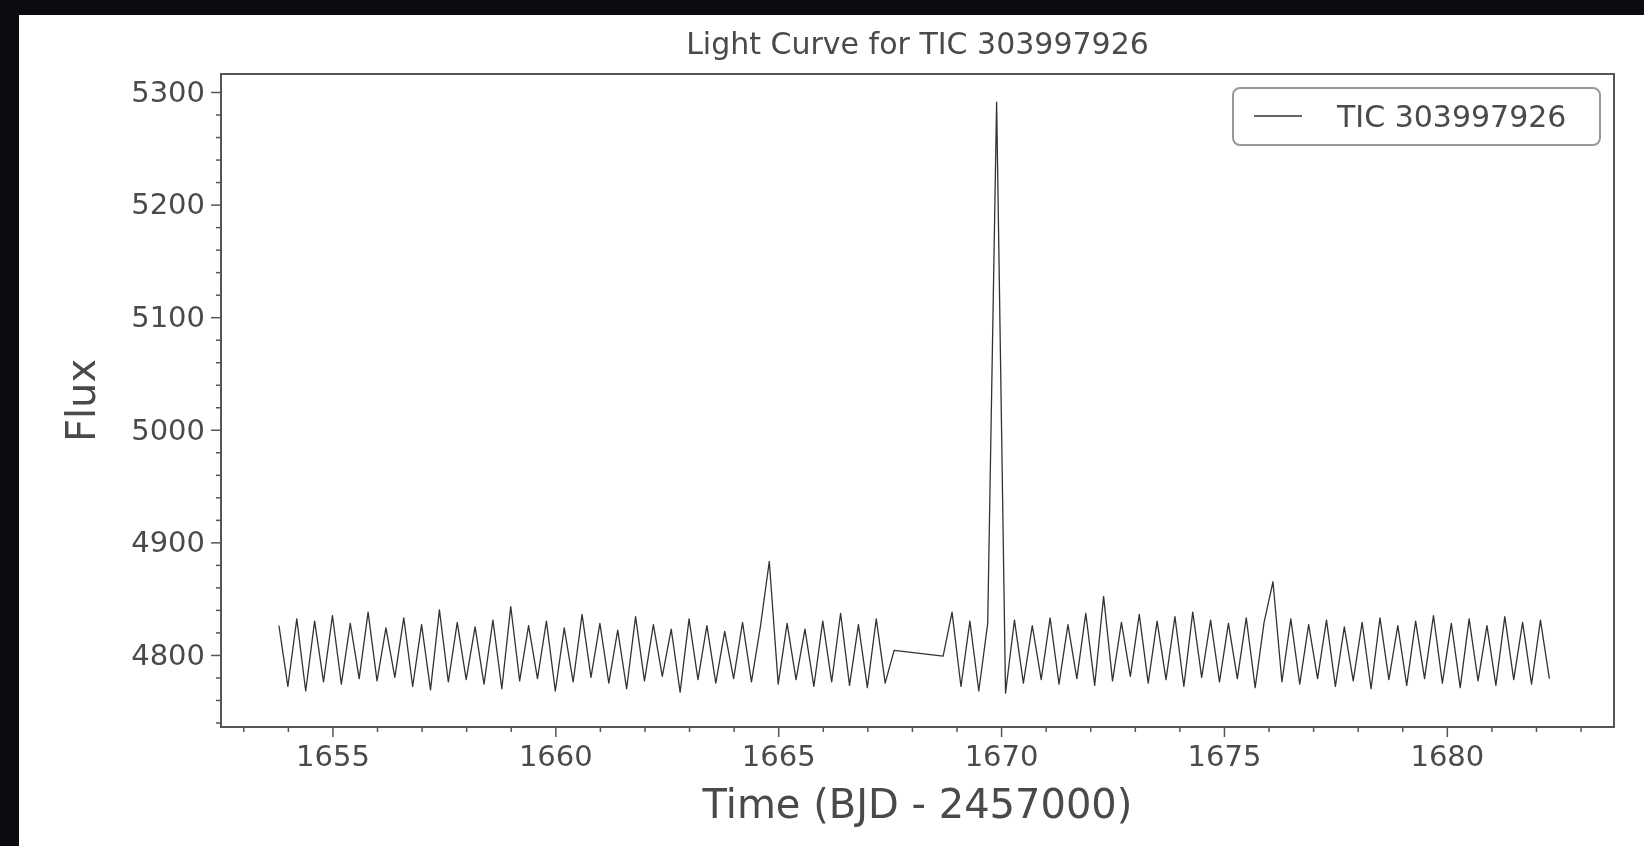 The image size is (1644, 846). What do you see at coordinates (917, 804) in the screenshot?
I see `x-axis-title: Time (BJD - 2457000)` at bounding box center [917, 804].